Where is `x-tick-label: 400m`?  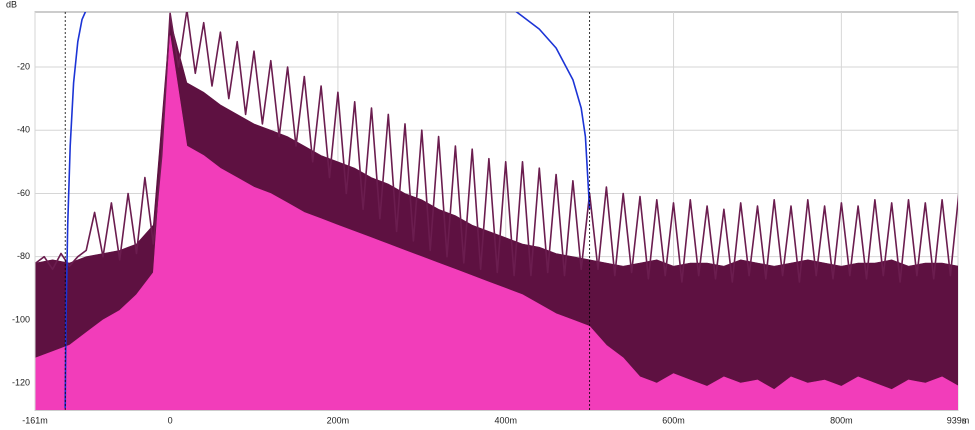
x-tick-label: 400m is located at coordinates (505, 420).